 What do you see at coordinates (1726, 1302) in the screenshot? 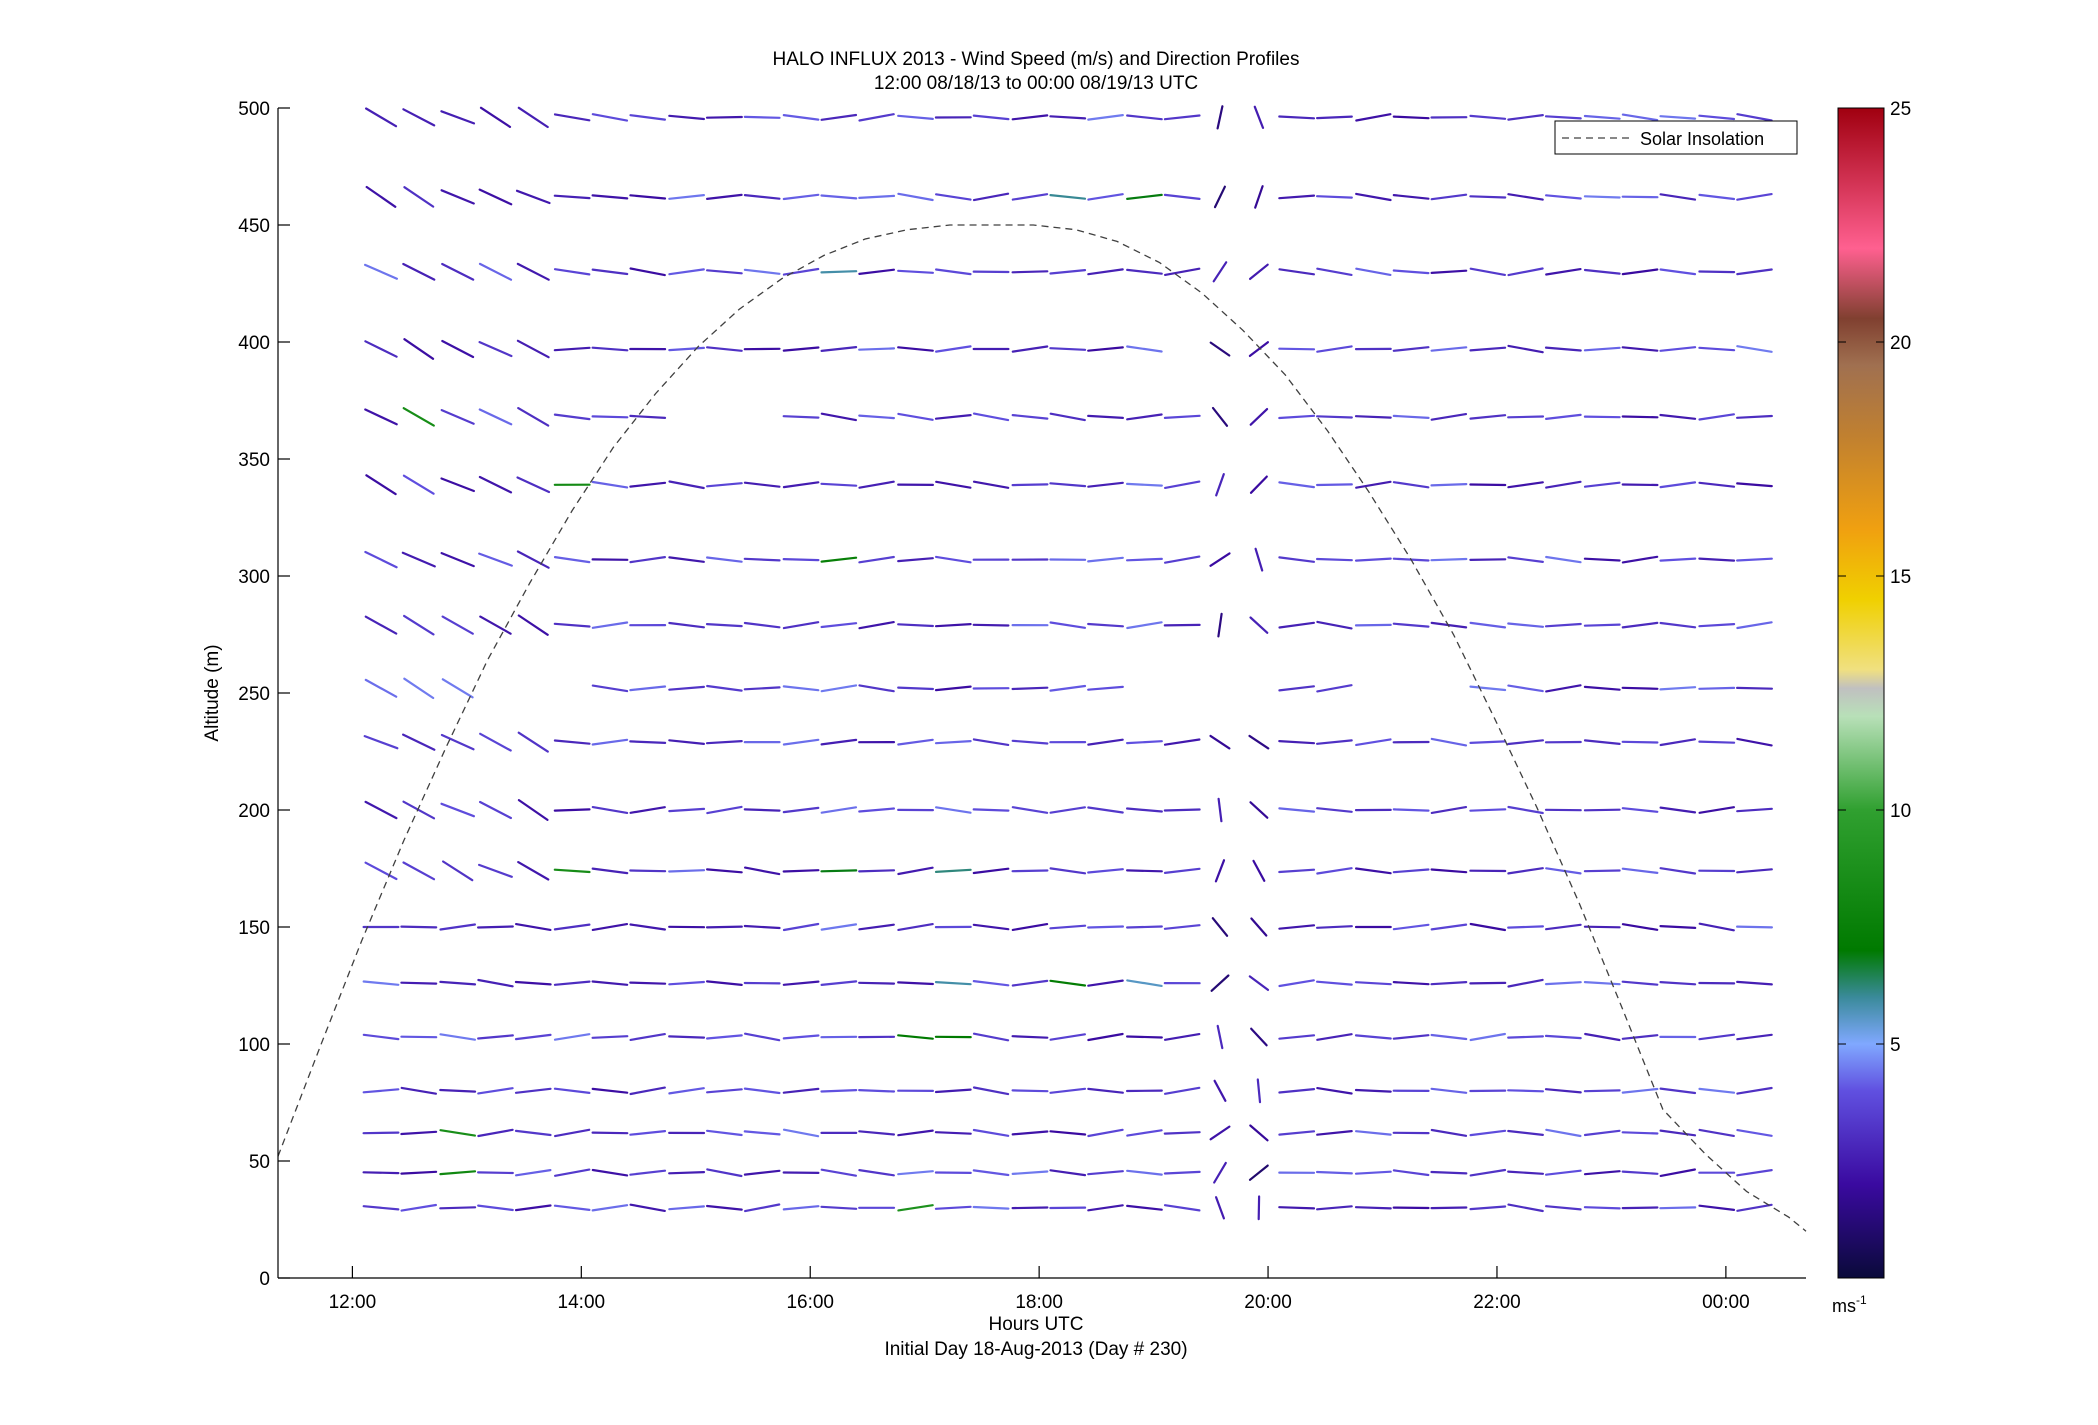
I see `x-tick-label: 00:00` at bounding box center [1726, 1302].